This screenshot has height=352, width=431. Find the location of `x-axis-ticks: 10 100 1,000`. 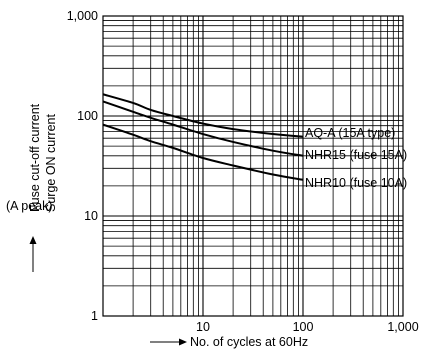

x-axis-ticks: 10 100 1,000 is located at coordinates (307, 327).